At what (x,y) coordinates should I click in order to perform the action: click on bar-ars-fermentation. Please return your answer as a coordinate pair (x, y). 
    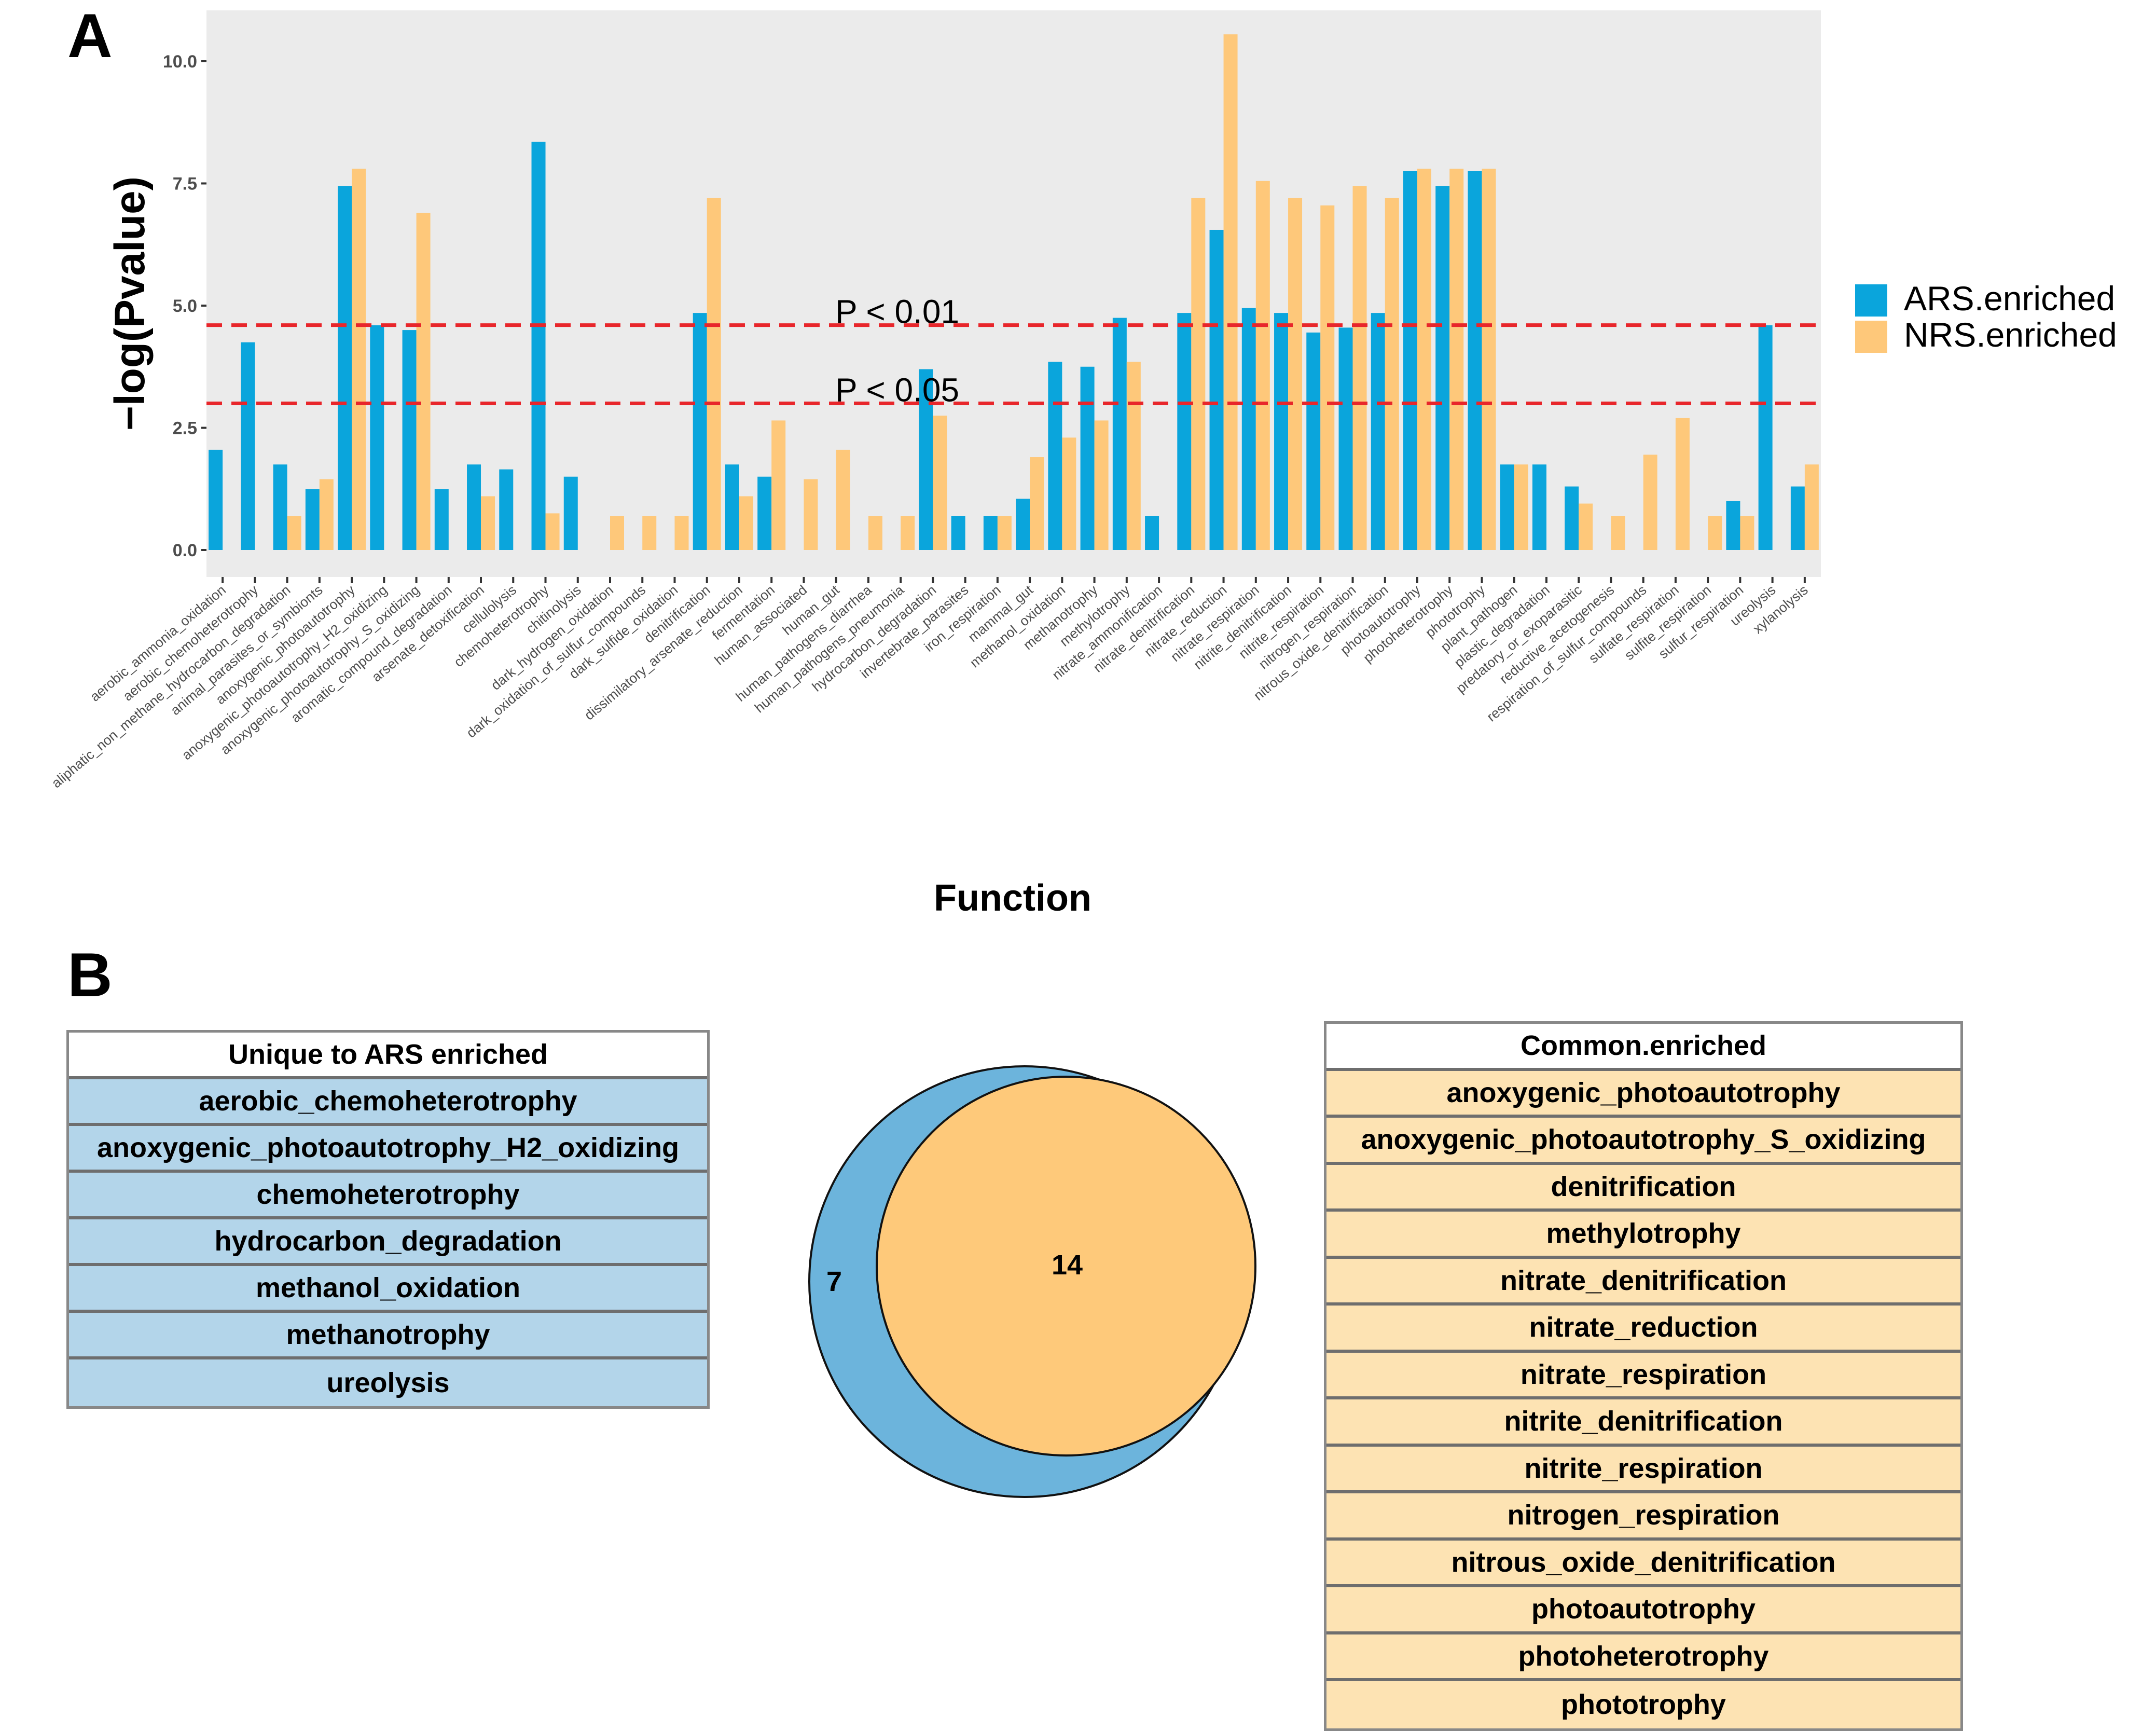
    Looking at the image, I should click on (764, 513).